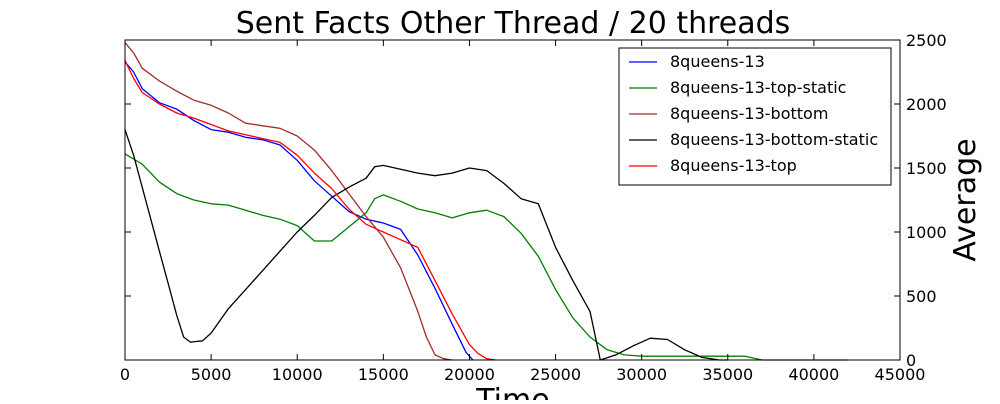  I want to click on legend-entry-2: 8queens-13-top-static, so click(758, 87).